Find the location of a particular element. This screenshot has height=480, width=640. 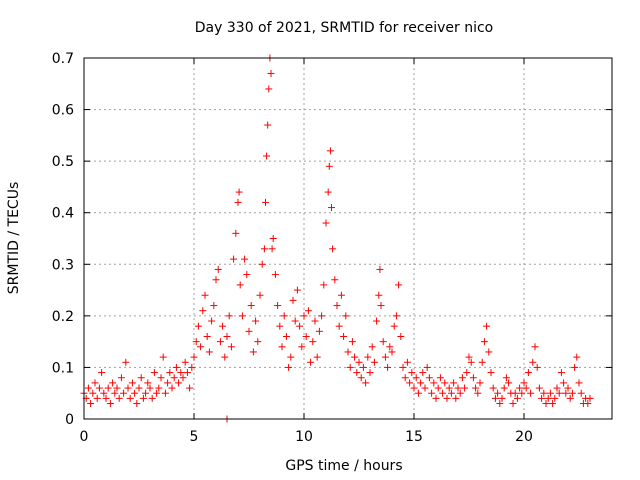

x-tick-label: 5 is located at coordinates (194, 437).